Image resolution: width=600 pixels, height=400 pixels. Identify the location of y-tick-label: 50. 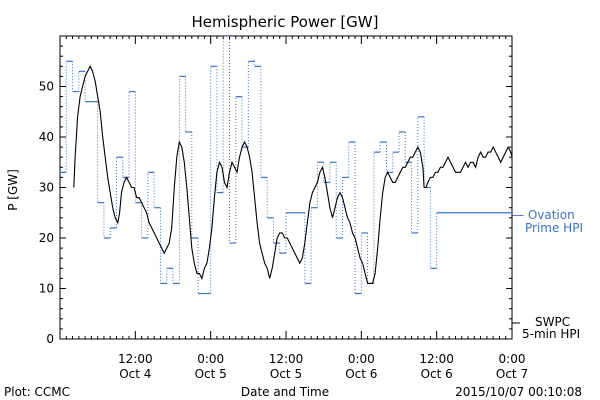
(46, 87).